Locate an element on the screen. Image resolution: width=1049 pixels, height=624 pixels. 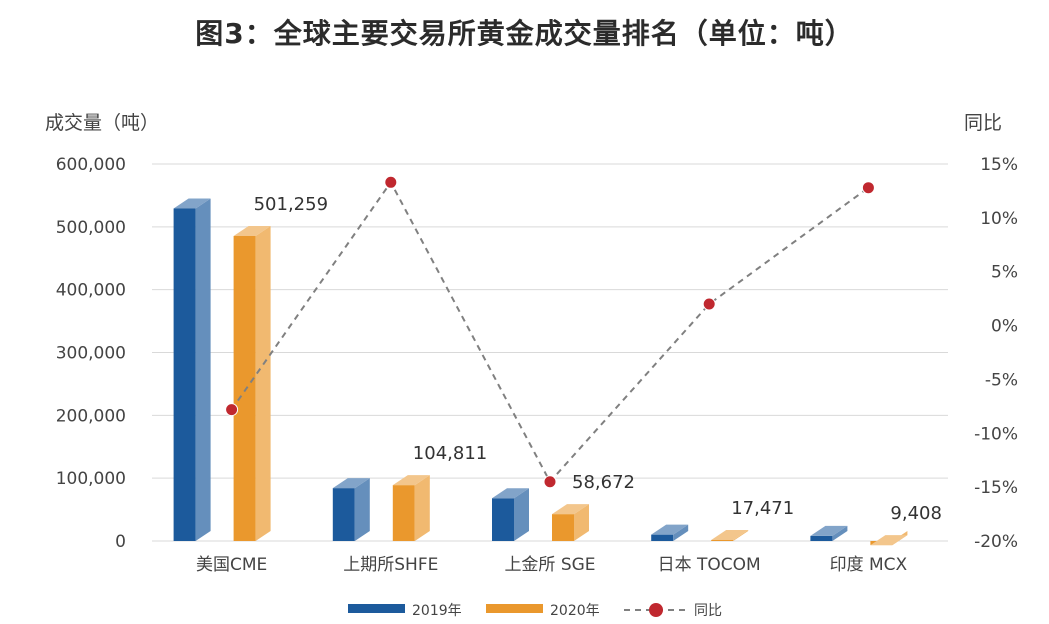
y-tick-label: 500,000 is located at coordinates (91, 228).